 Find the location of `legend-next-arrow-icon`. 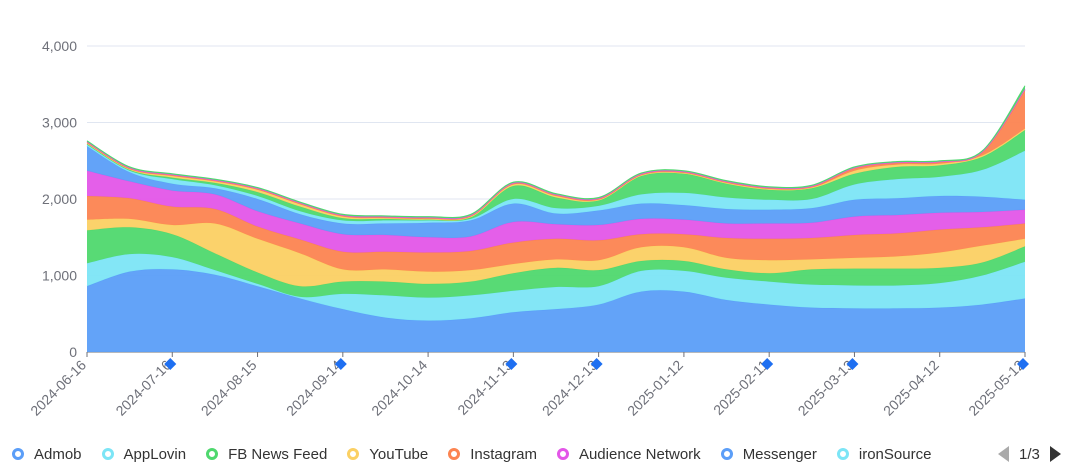

legend-next-arrow-icon is located at coordinates (1055, 454).